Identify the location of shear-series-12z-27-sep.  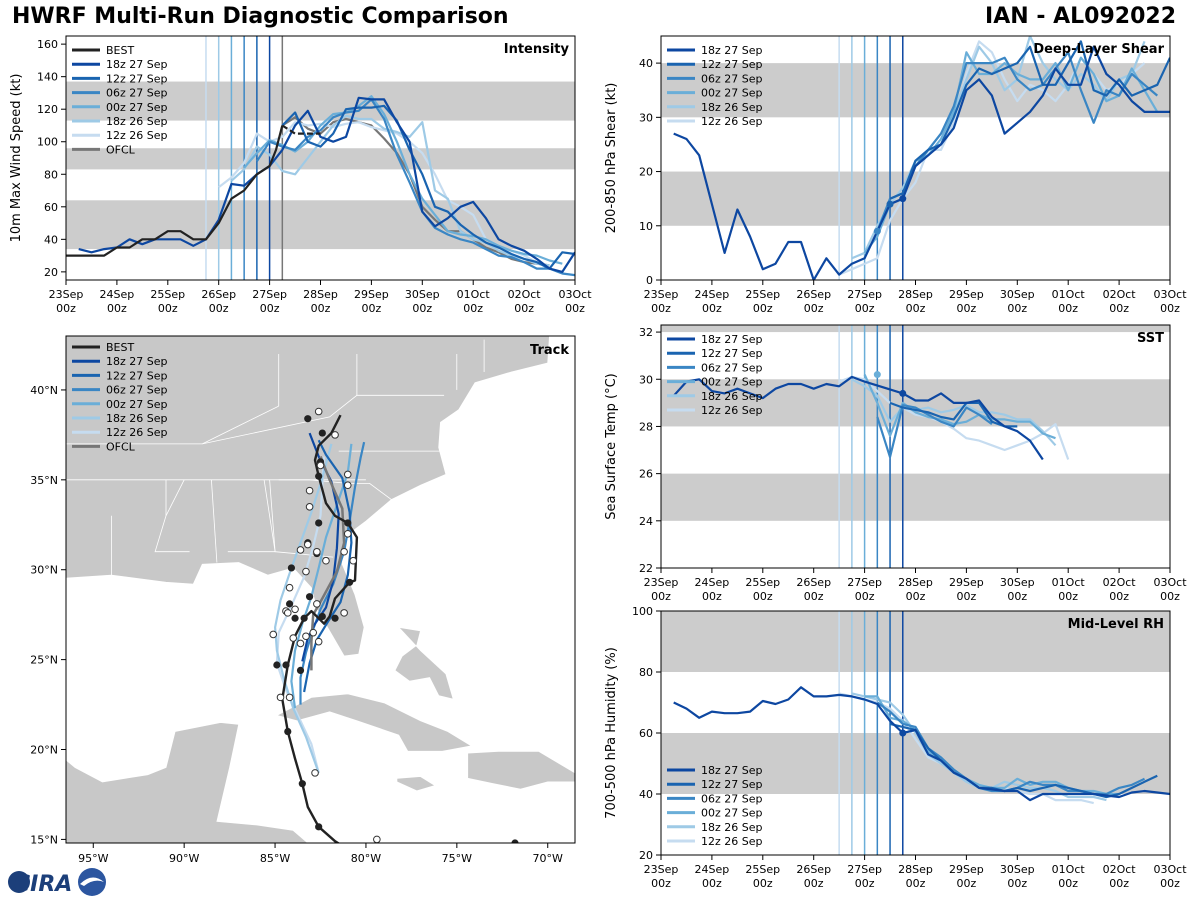
(1029, 120).